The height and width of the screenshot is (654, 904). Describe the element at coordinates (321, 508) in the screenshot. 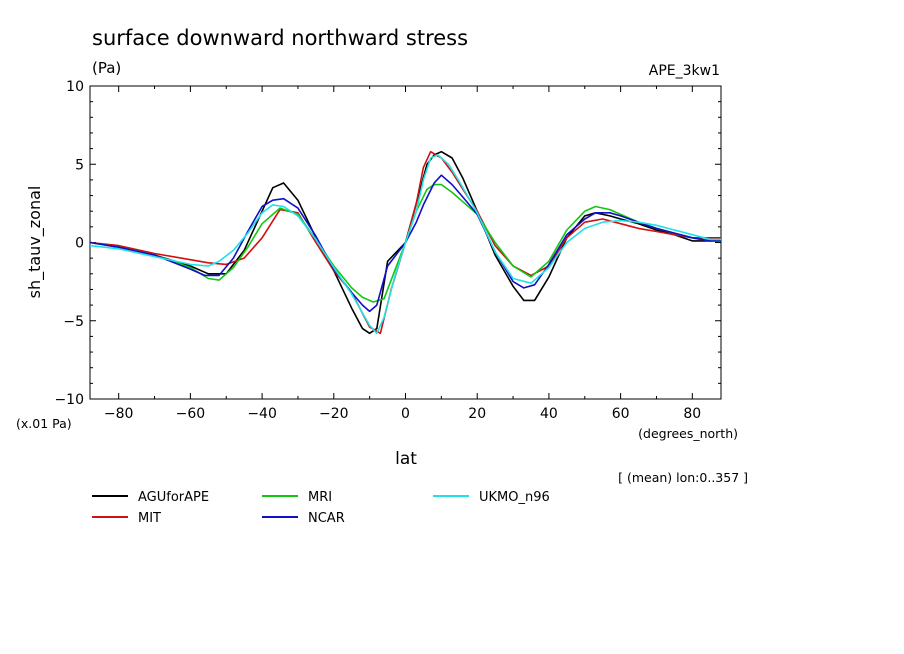

I see `legend: AGUforAPE MIT MRI NCAR UKMO_n96` at that location.